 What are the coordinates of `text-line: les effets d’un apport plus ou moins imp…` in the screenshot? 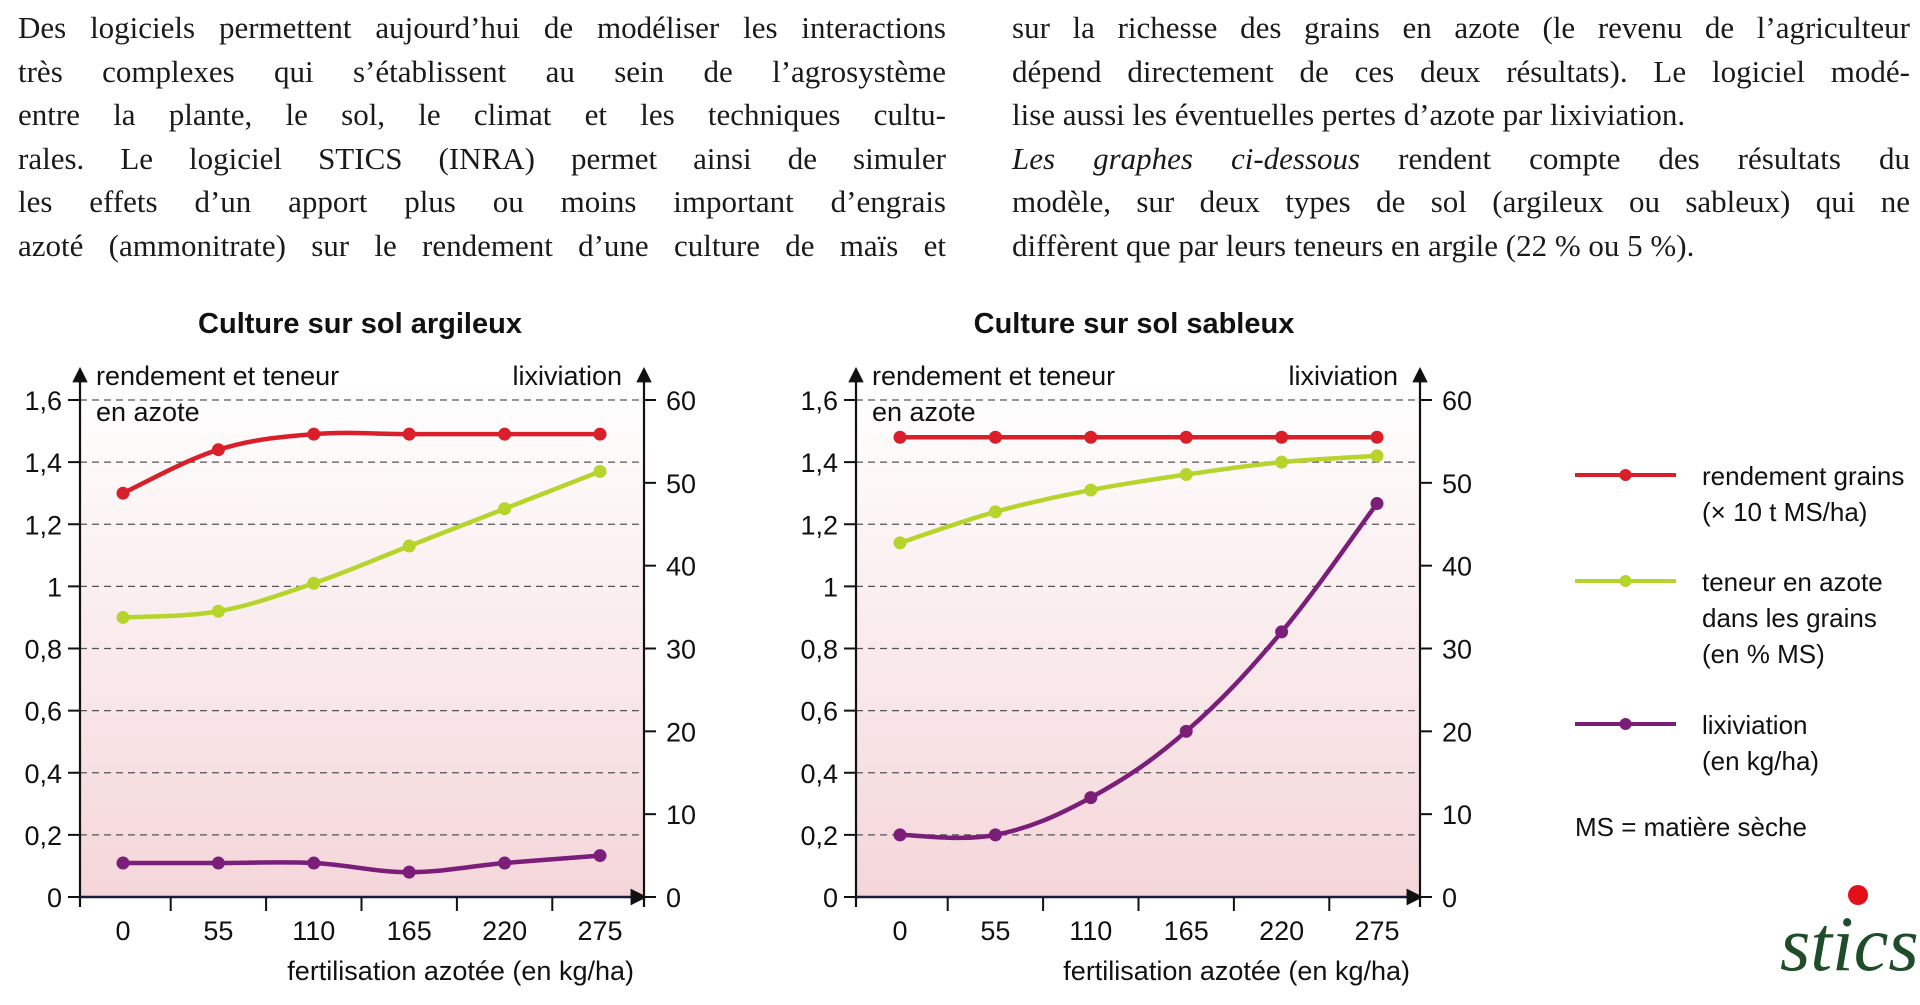 It's located at (482, 201).